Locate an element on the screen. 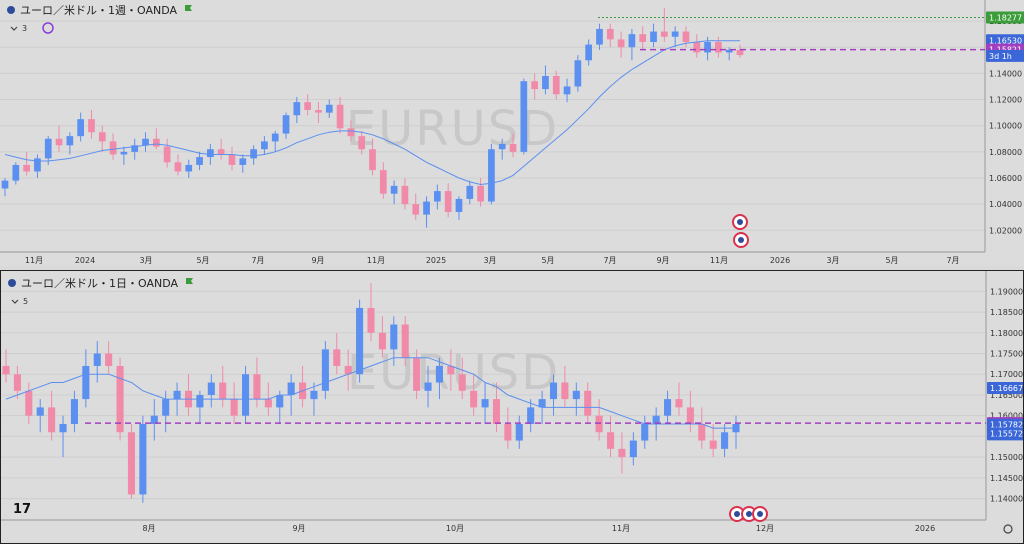 Image resolution: width=1024 pixels, height=544 pixels. price-label: 1.16530 is located at coordinates (1005, 40).